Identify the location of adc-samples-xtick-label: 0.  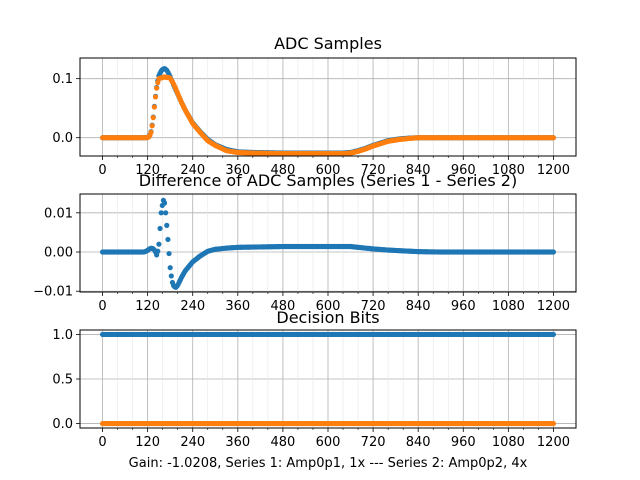
(102, 170).